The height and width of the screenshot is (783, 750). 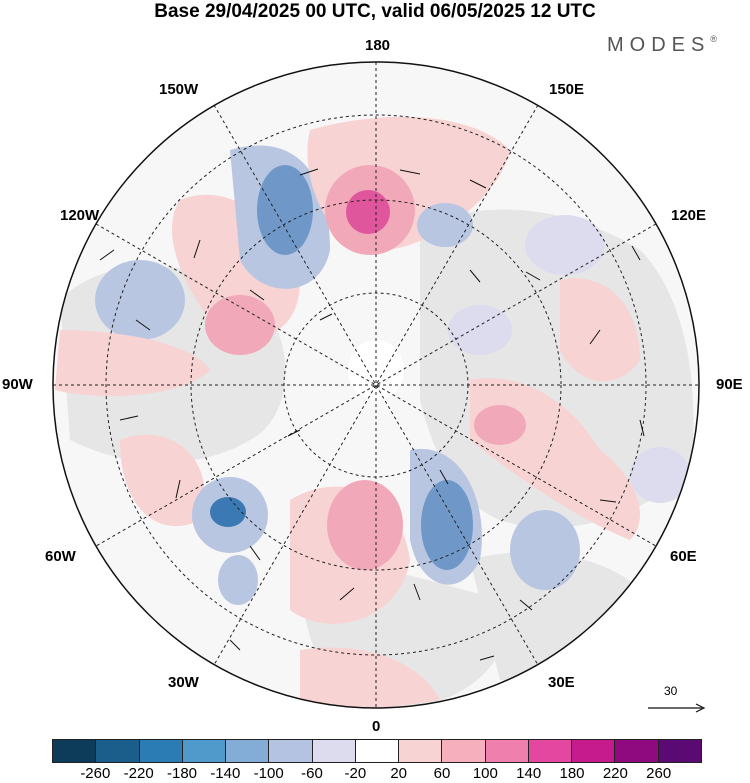 I want to click on colorbar-tick-label: 260, so click(x=659, y=773).